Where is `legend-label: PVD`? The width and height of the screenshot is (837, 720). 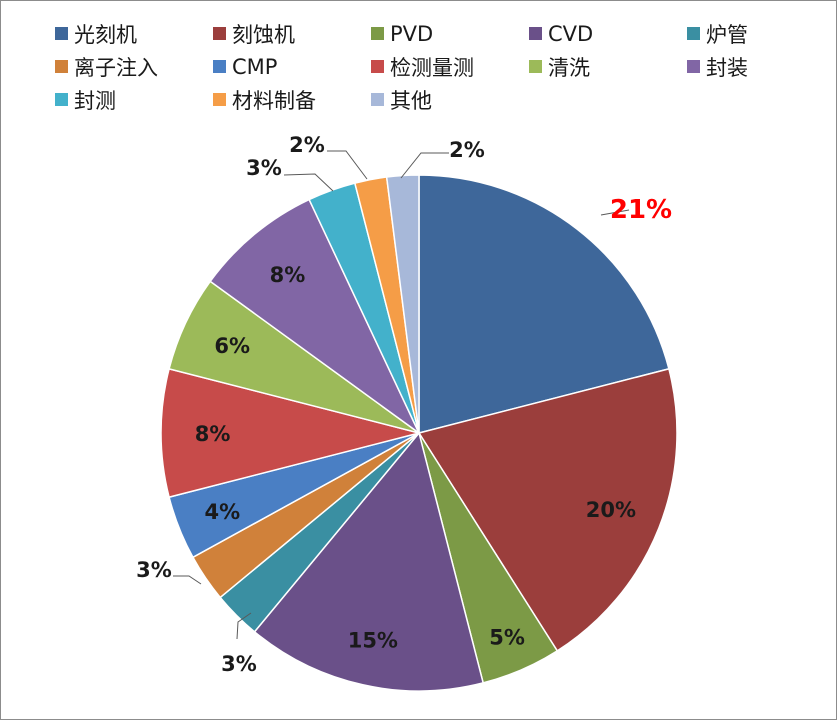
legend-label: PVD is located at coordinates (412, 33).